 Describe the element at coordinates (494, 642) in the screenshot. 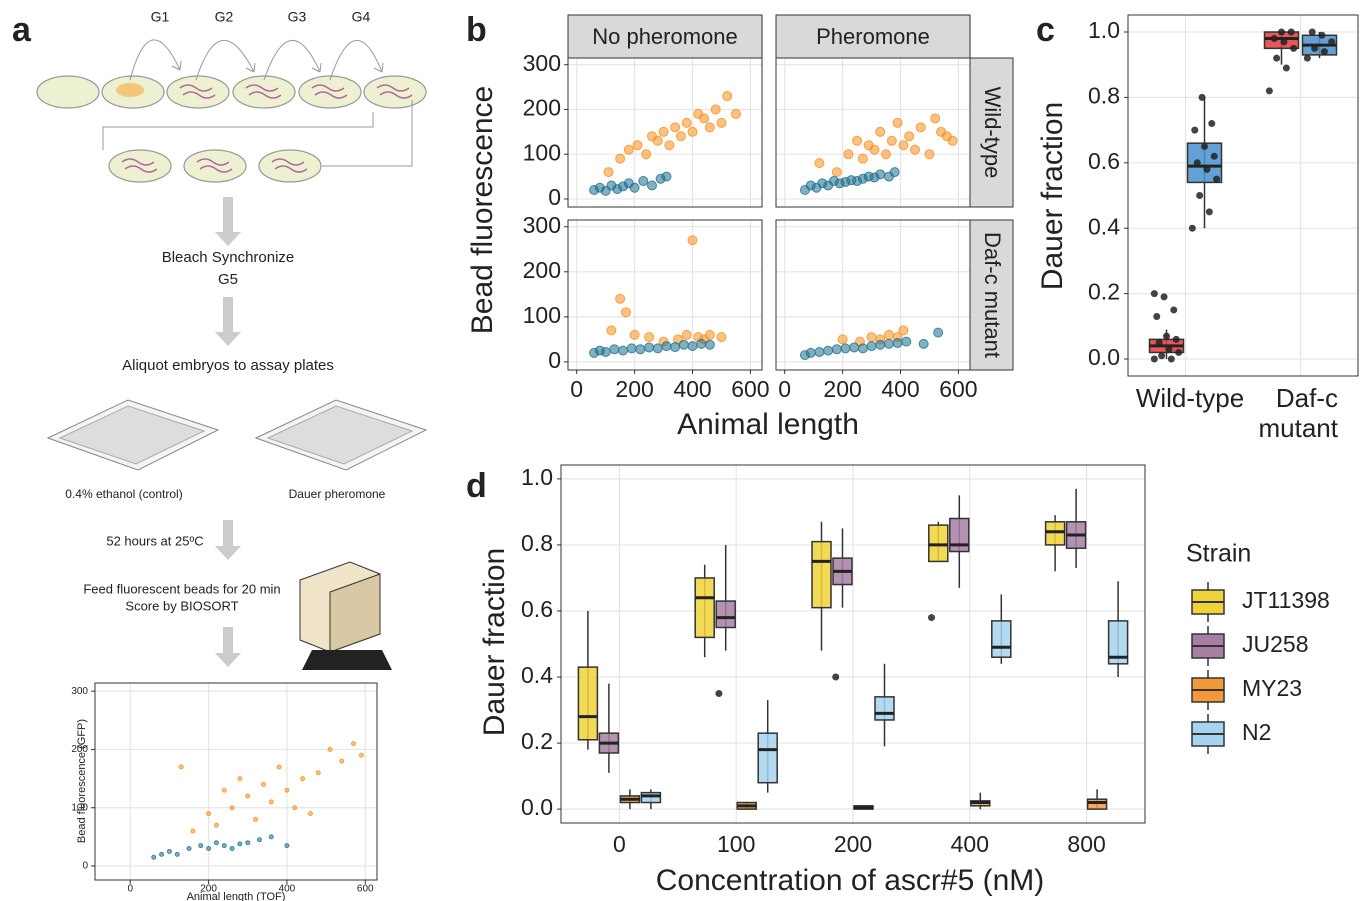

I see `y-axis-title: Dauer fraction` at that location.